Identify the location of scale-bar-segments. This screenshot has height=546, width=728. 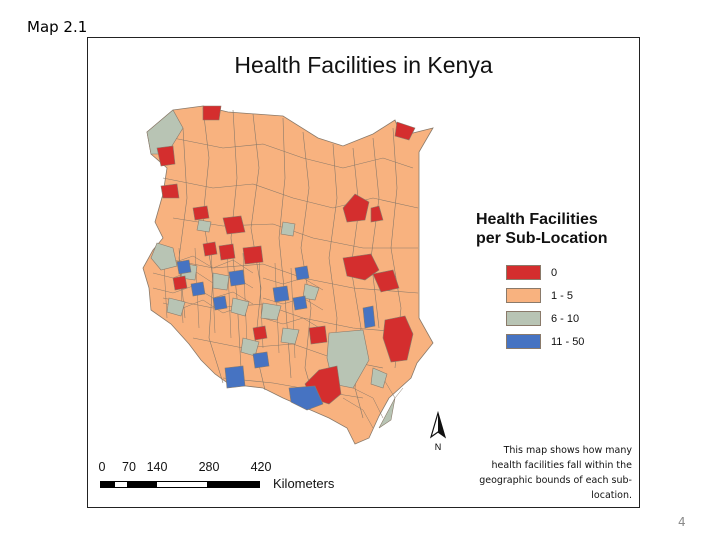
(180, 484).